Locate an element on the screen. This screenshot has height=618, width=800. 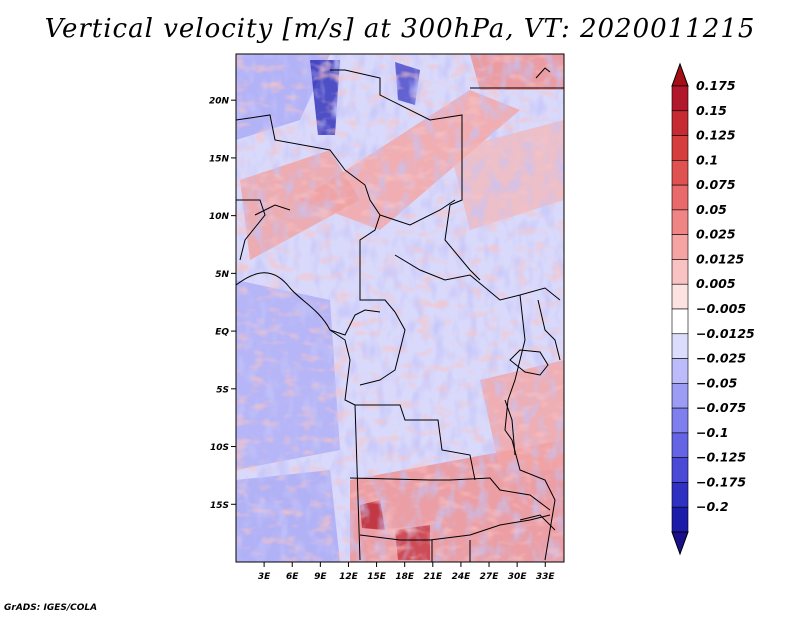
colorbar-label: −0.1 is located at coordinates (712, 432).